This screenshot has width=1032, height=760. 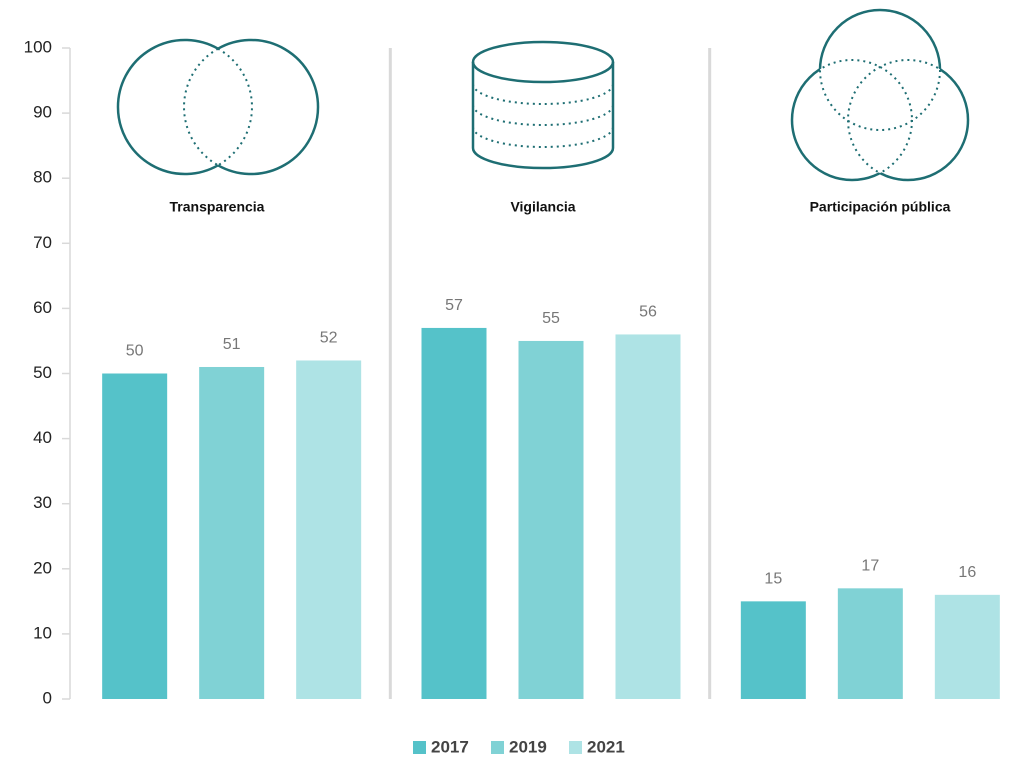 I want to click on value-label: 16, so click(x=967, y=572).